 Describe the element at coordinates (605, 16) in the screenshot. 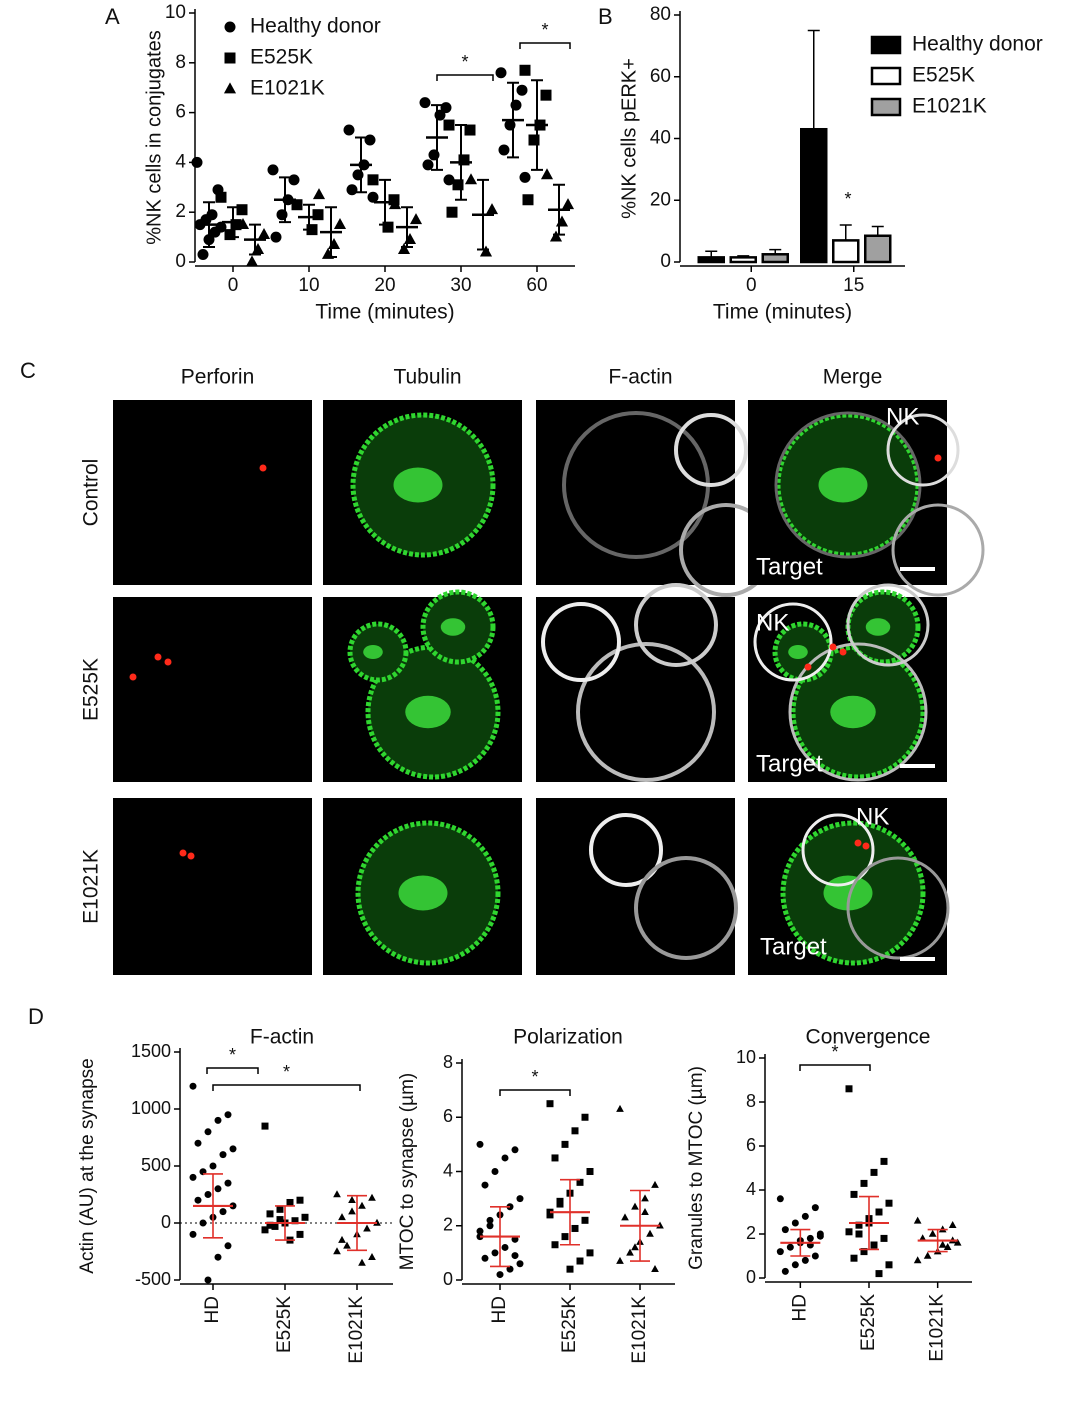

I see `panel-label: B` at that location.